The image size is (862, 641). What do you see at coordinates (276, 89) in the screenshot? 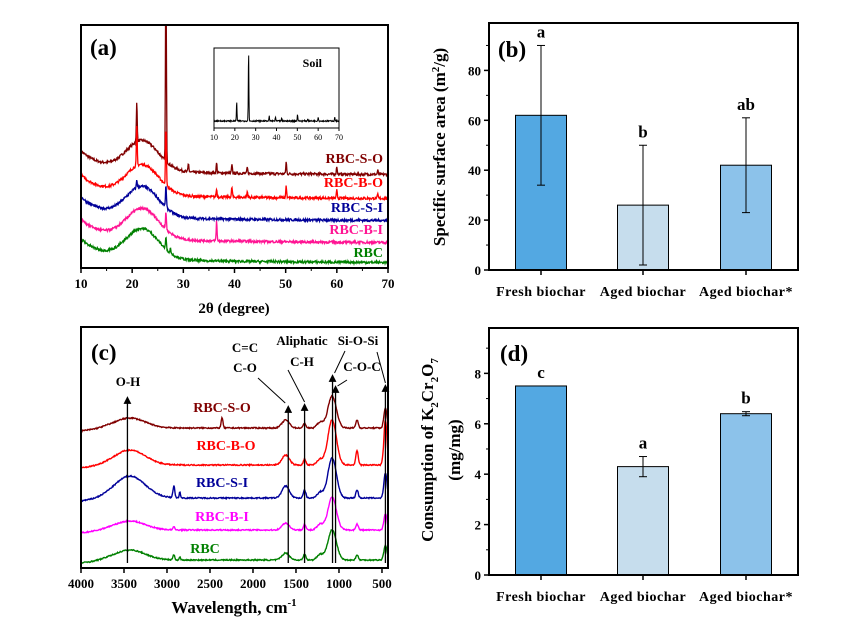
I see `inset-soil-series` at bounding box center [276, 89].